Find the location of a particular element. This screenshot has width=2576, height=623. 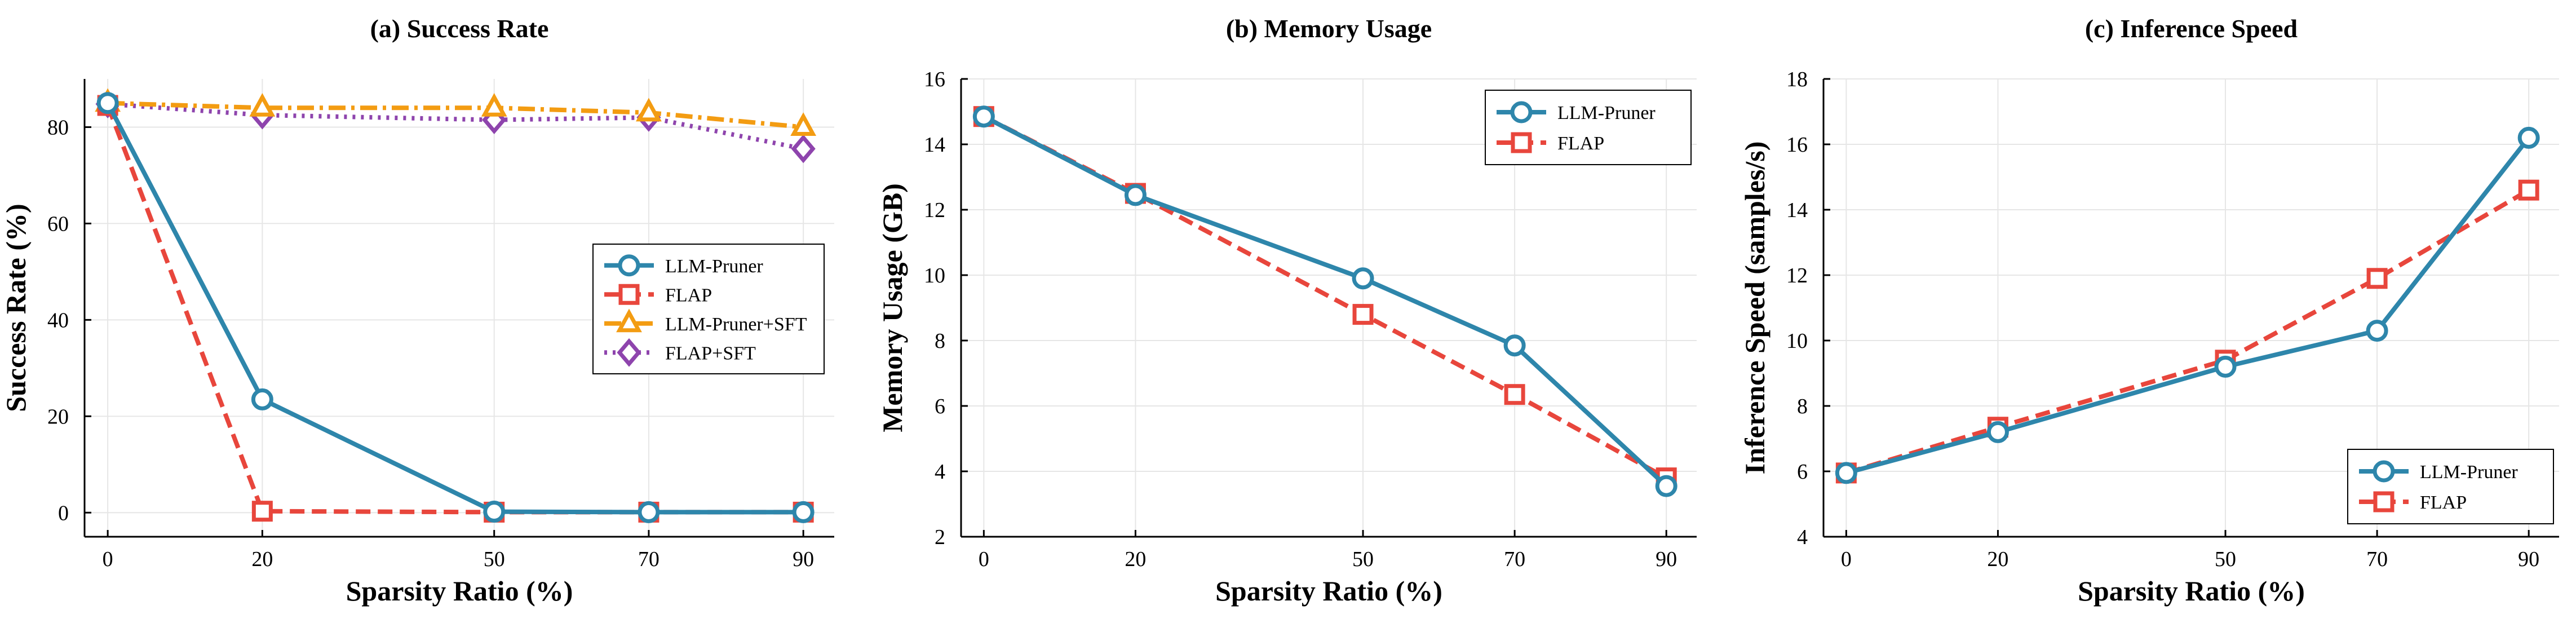

y-axis-label: Success Rate (%) is located at coordinates (16, 308).